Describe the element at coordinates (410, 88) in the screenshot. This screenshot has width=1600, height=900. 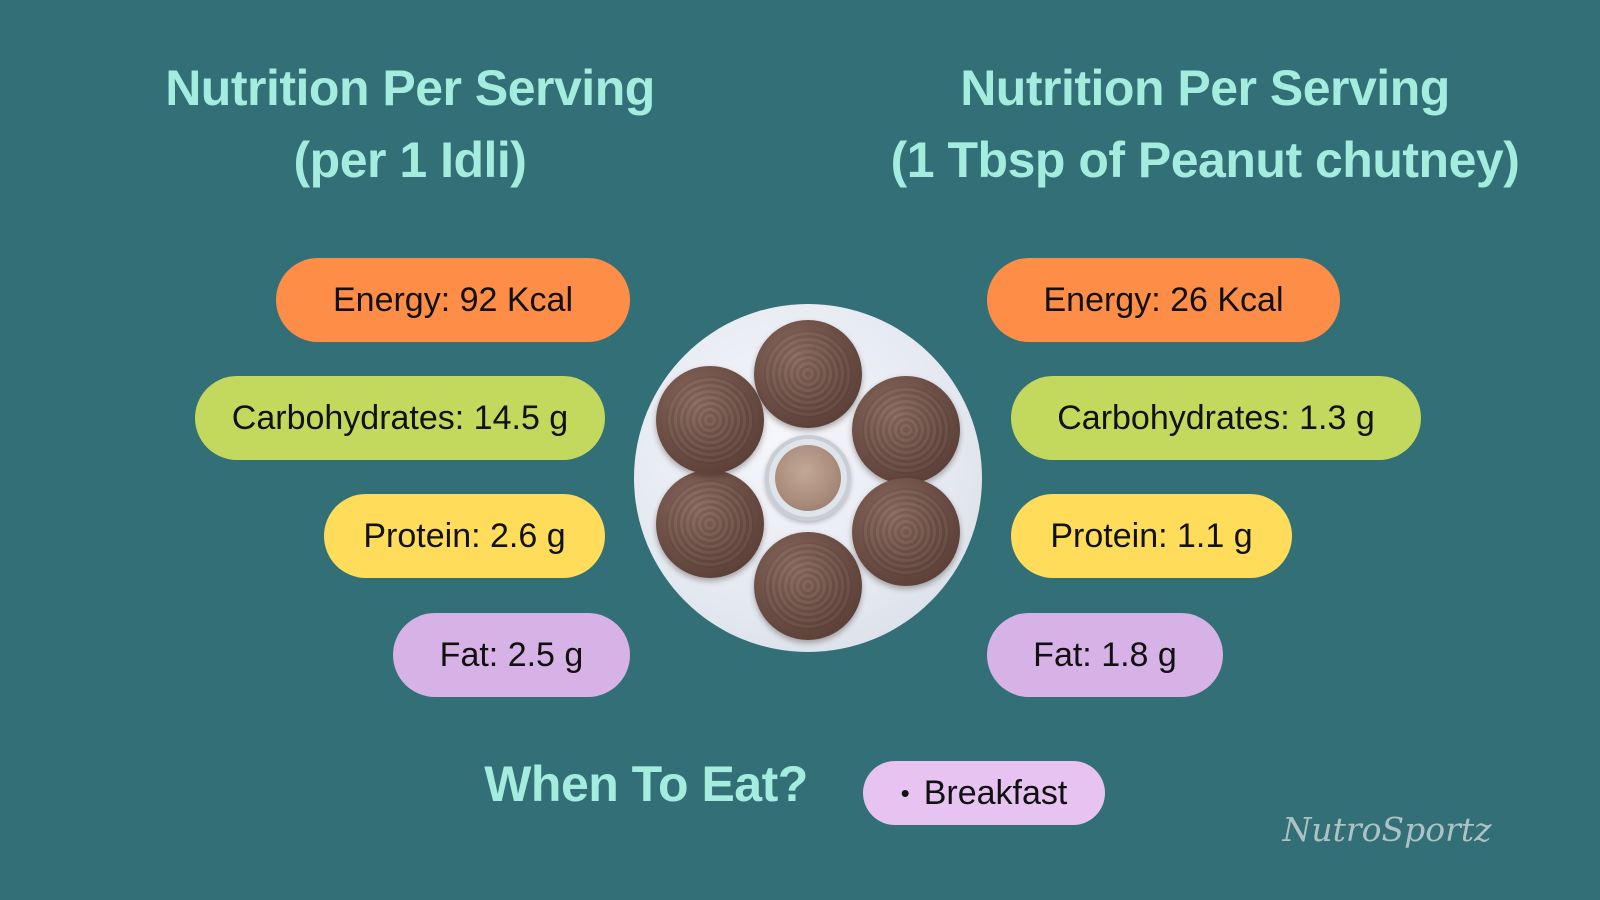
I see `left-heading-line-1: Nutrition Per Serving` at that location.